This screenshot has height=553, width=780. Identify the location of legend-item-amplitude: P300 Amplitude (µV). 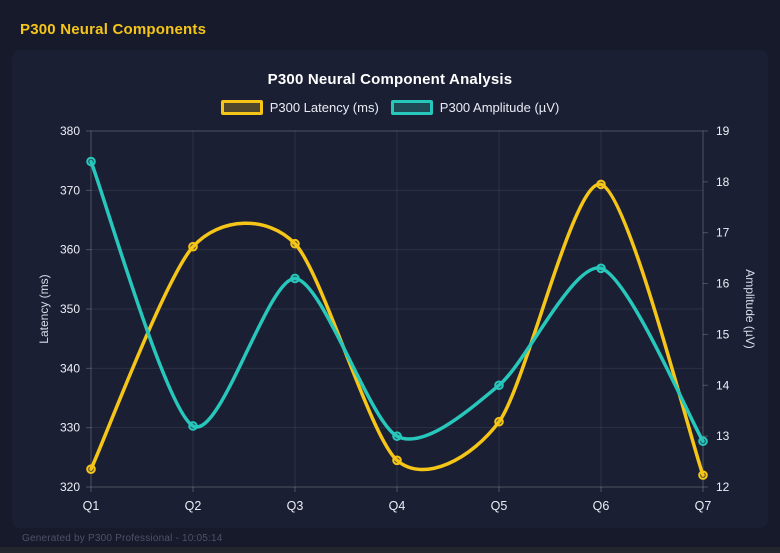
(475, 107).